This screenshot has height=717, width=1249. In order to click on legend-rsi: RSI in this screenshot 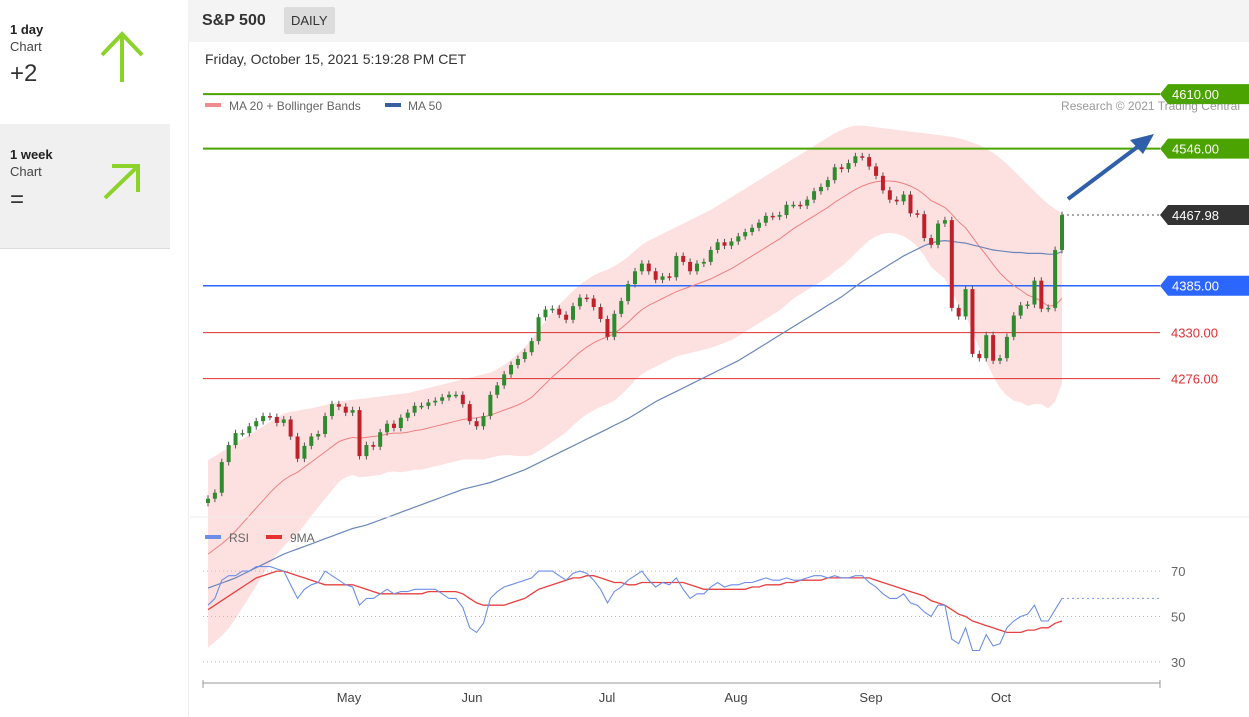, I will do `click(239, 538)`.